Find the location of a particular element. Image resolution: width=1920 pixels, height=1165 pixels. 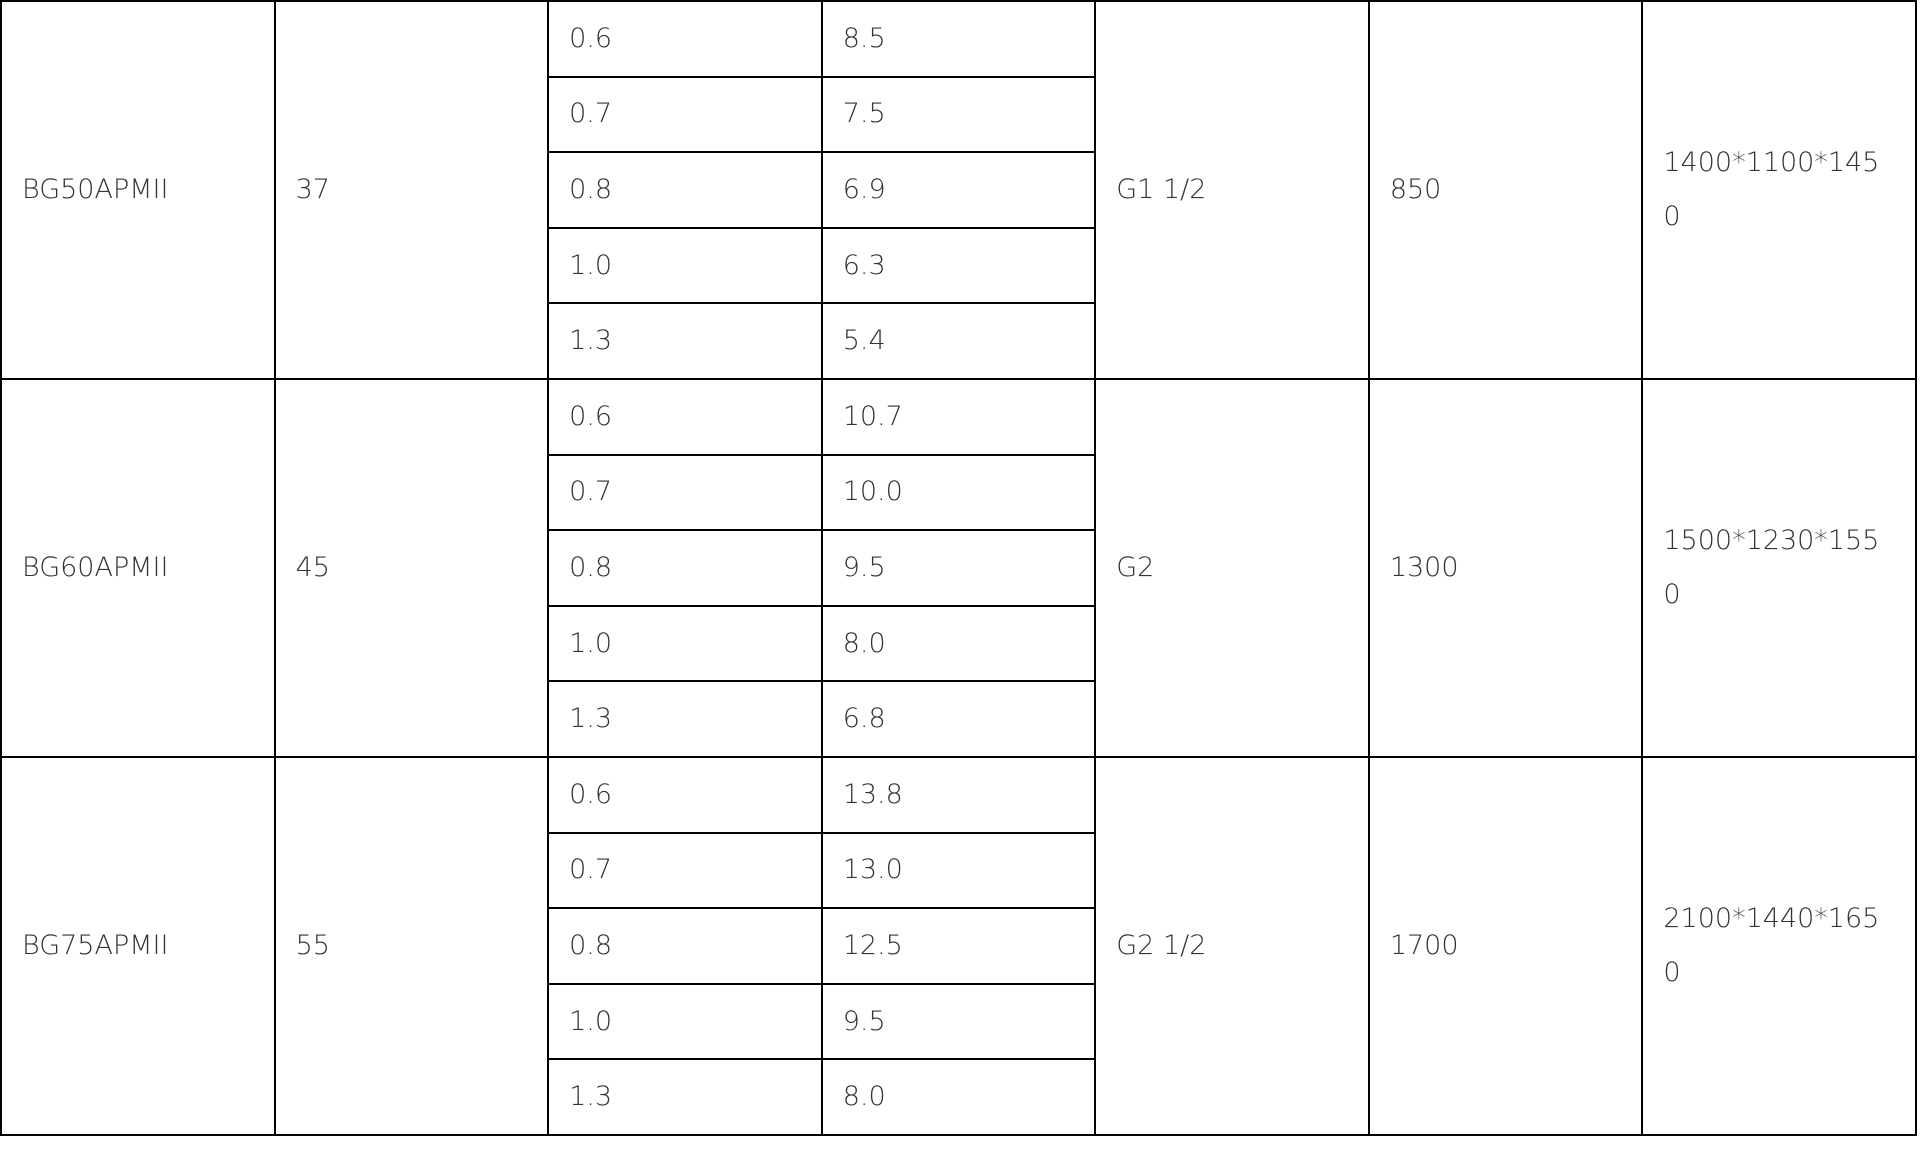

table-row: 1.3 5.4 is located at coordinates (958, 341).